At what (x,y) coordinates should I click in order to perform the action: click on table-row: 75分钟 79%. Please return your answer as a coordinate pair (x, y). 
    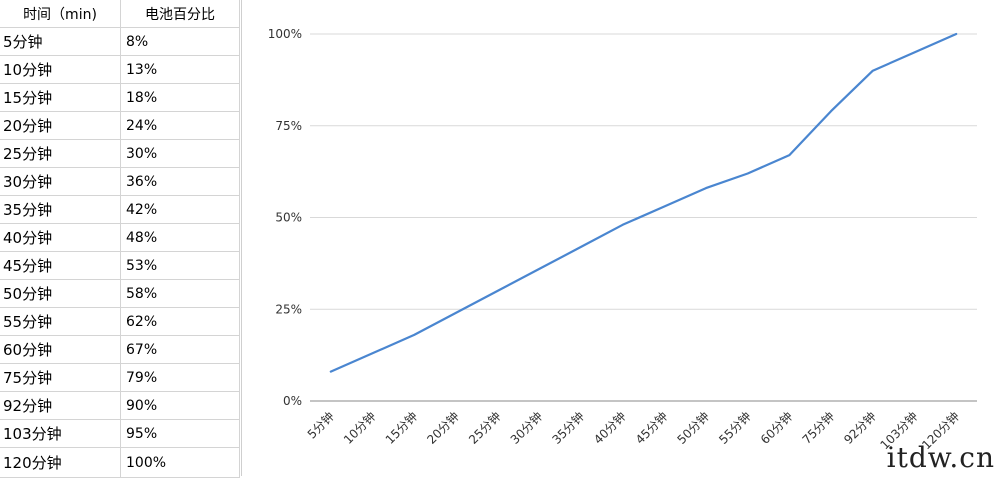
    Looking at the image, I should click on (120, 377).